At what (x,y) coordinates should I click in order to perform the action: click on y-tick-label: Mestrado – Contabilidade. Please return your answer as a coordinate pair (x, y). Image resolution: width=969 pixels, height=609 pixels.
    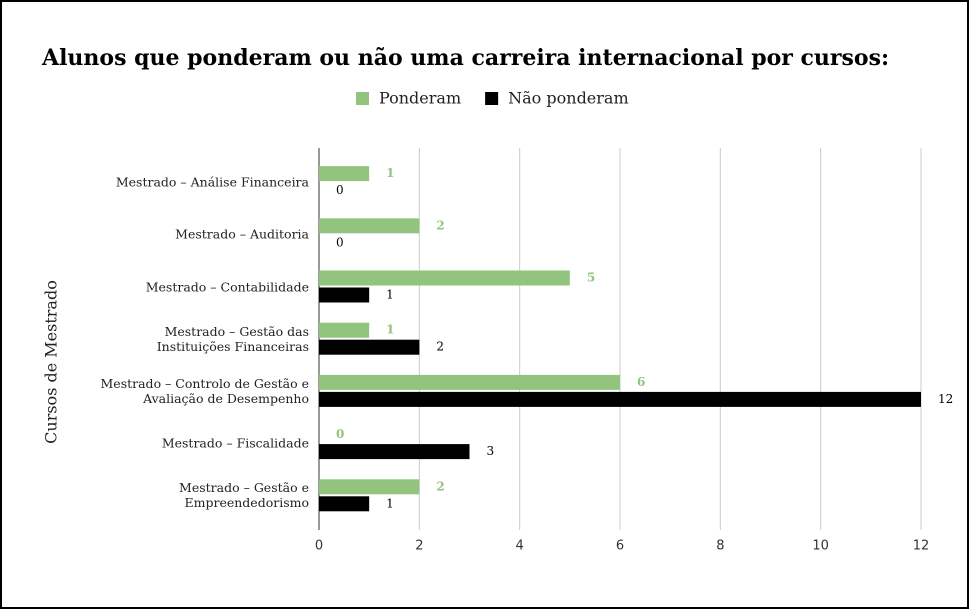
    Looking at the image, I should click on (227, 286).